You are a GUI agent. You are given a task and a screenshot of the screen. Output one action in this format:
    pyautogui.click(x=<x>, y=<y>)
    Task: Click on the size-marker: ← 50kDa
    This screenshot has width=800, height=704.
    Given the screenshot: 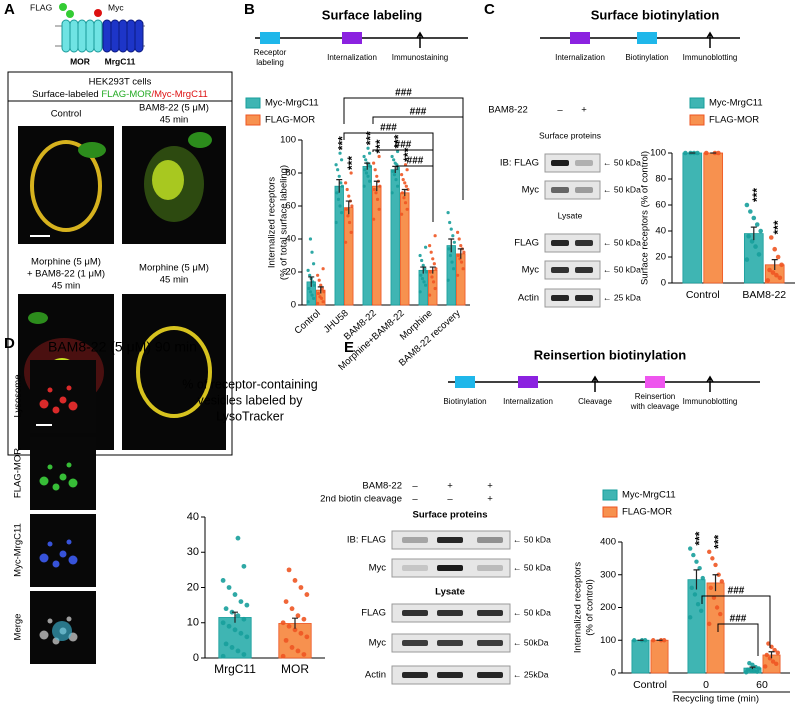 What is the action you would take?
    pyautogui.click(x=531, y=642)
    